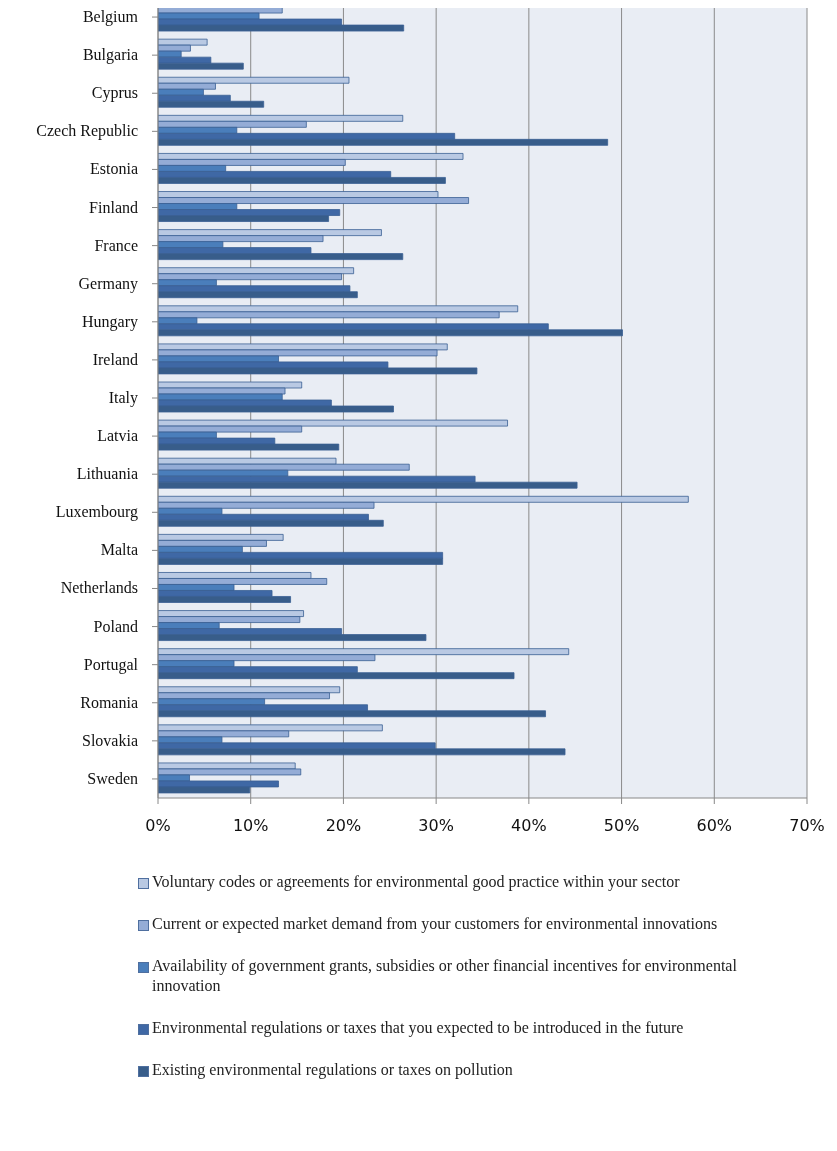  I want to click on legend-label: Current or expected market demand from your customers for environmental innovations, so click(435, 924).